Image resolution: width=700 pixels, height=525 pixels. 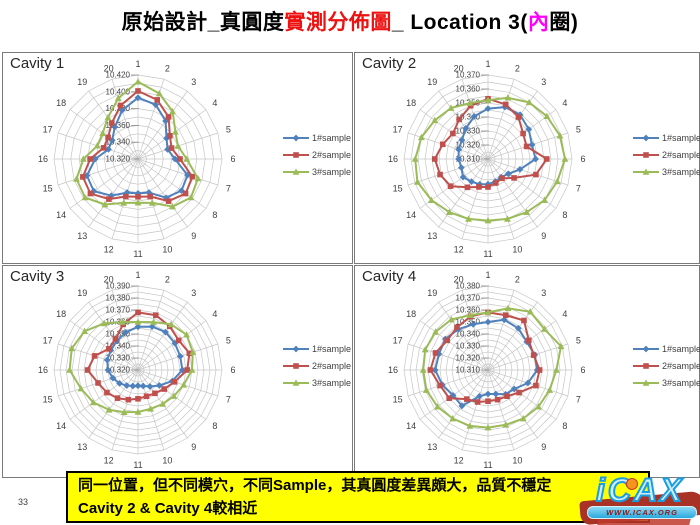 What do you see at coordinates (646, 349) in the screenshot?
I see `legend-marker-diamond-icon` at bounding box center [646, 349].